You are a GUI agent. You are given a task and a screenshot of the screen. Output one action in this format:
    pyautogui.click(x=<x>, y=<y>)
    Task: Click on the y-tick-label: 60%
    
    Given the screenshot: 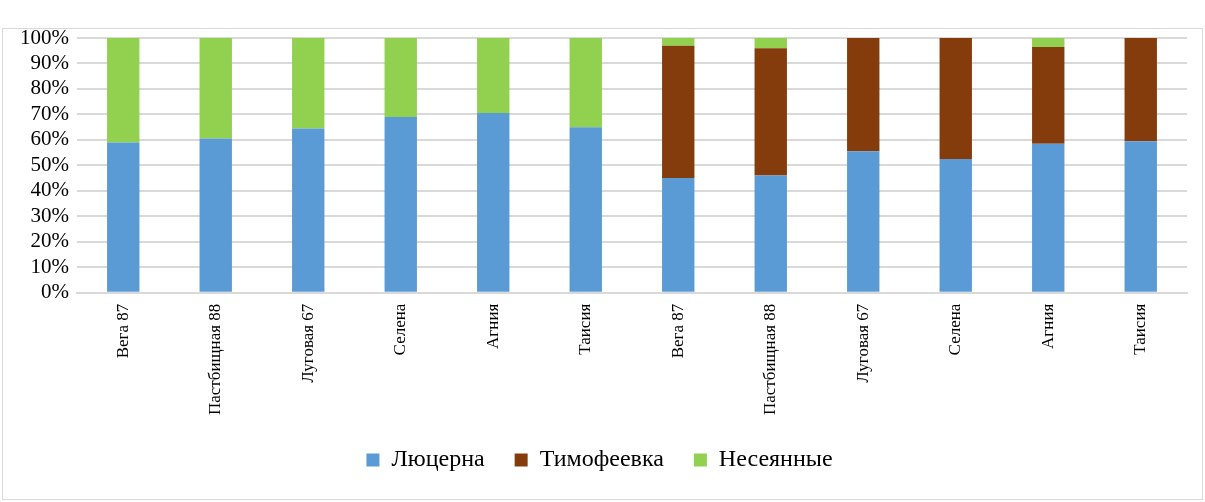 What is the action you would take?
    pyautogui.click(x=49, y=138)
    